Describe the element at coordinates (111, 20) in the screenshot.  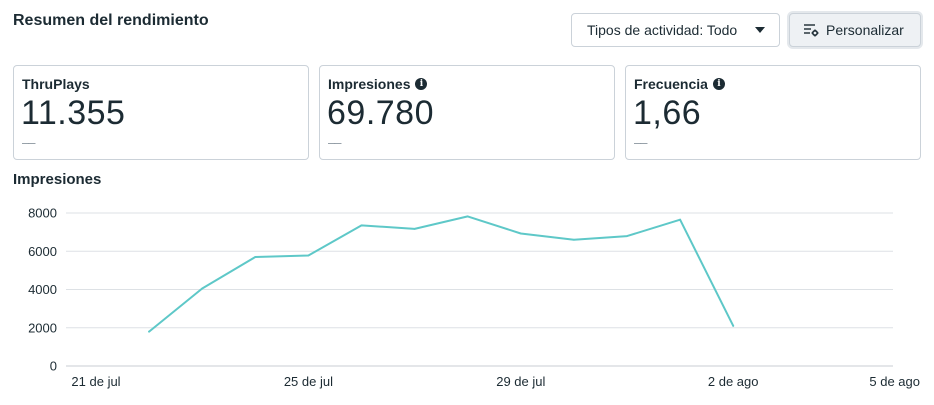
I see `performance-summary-title: Resumen del rendimiento` at that location.